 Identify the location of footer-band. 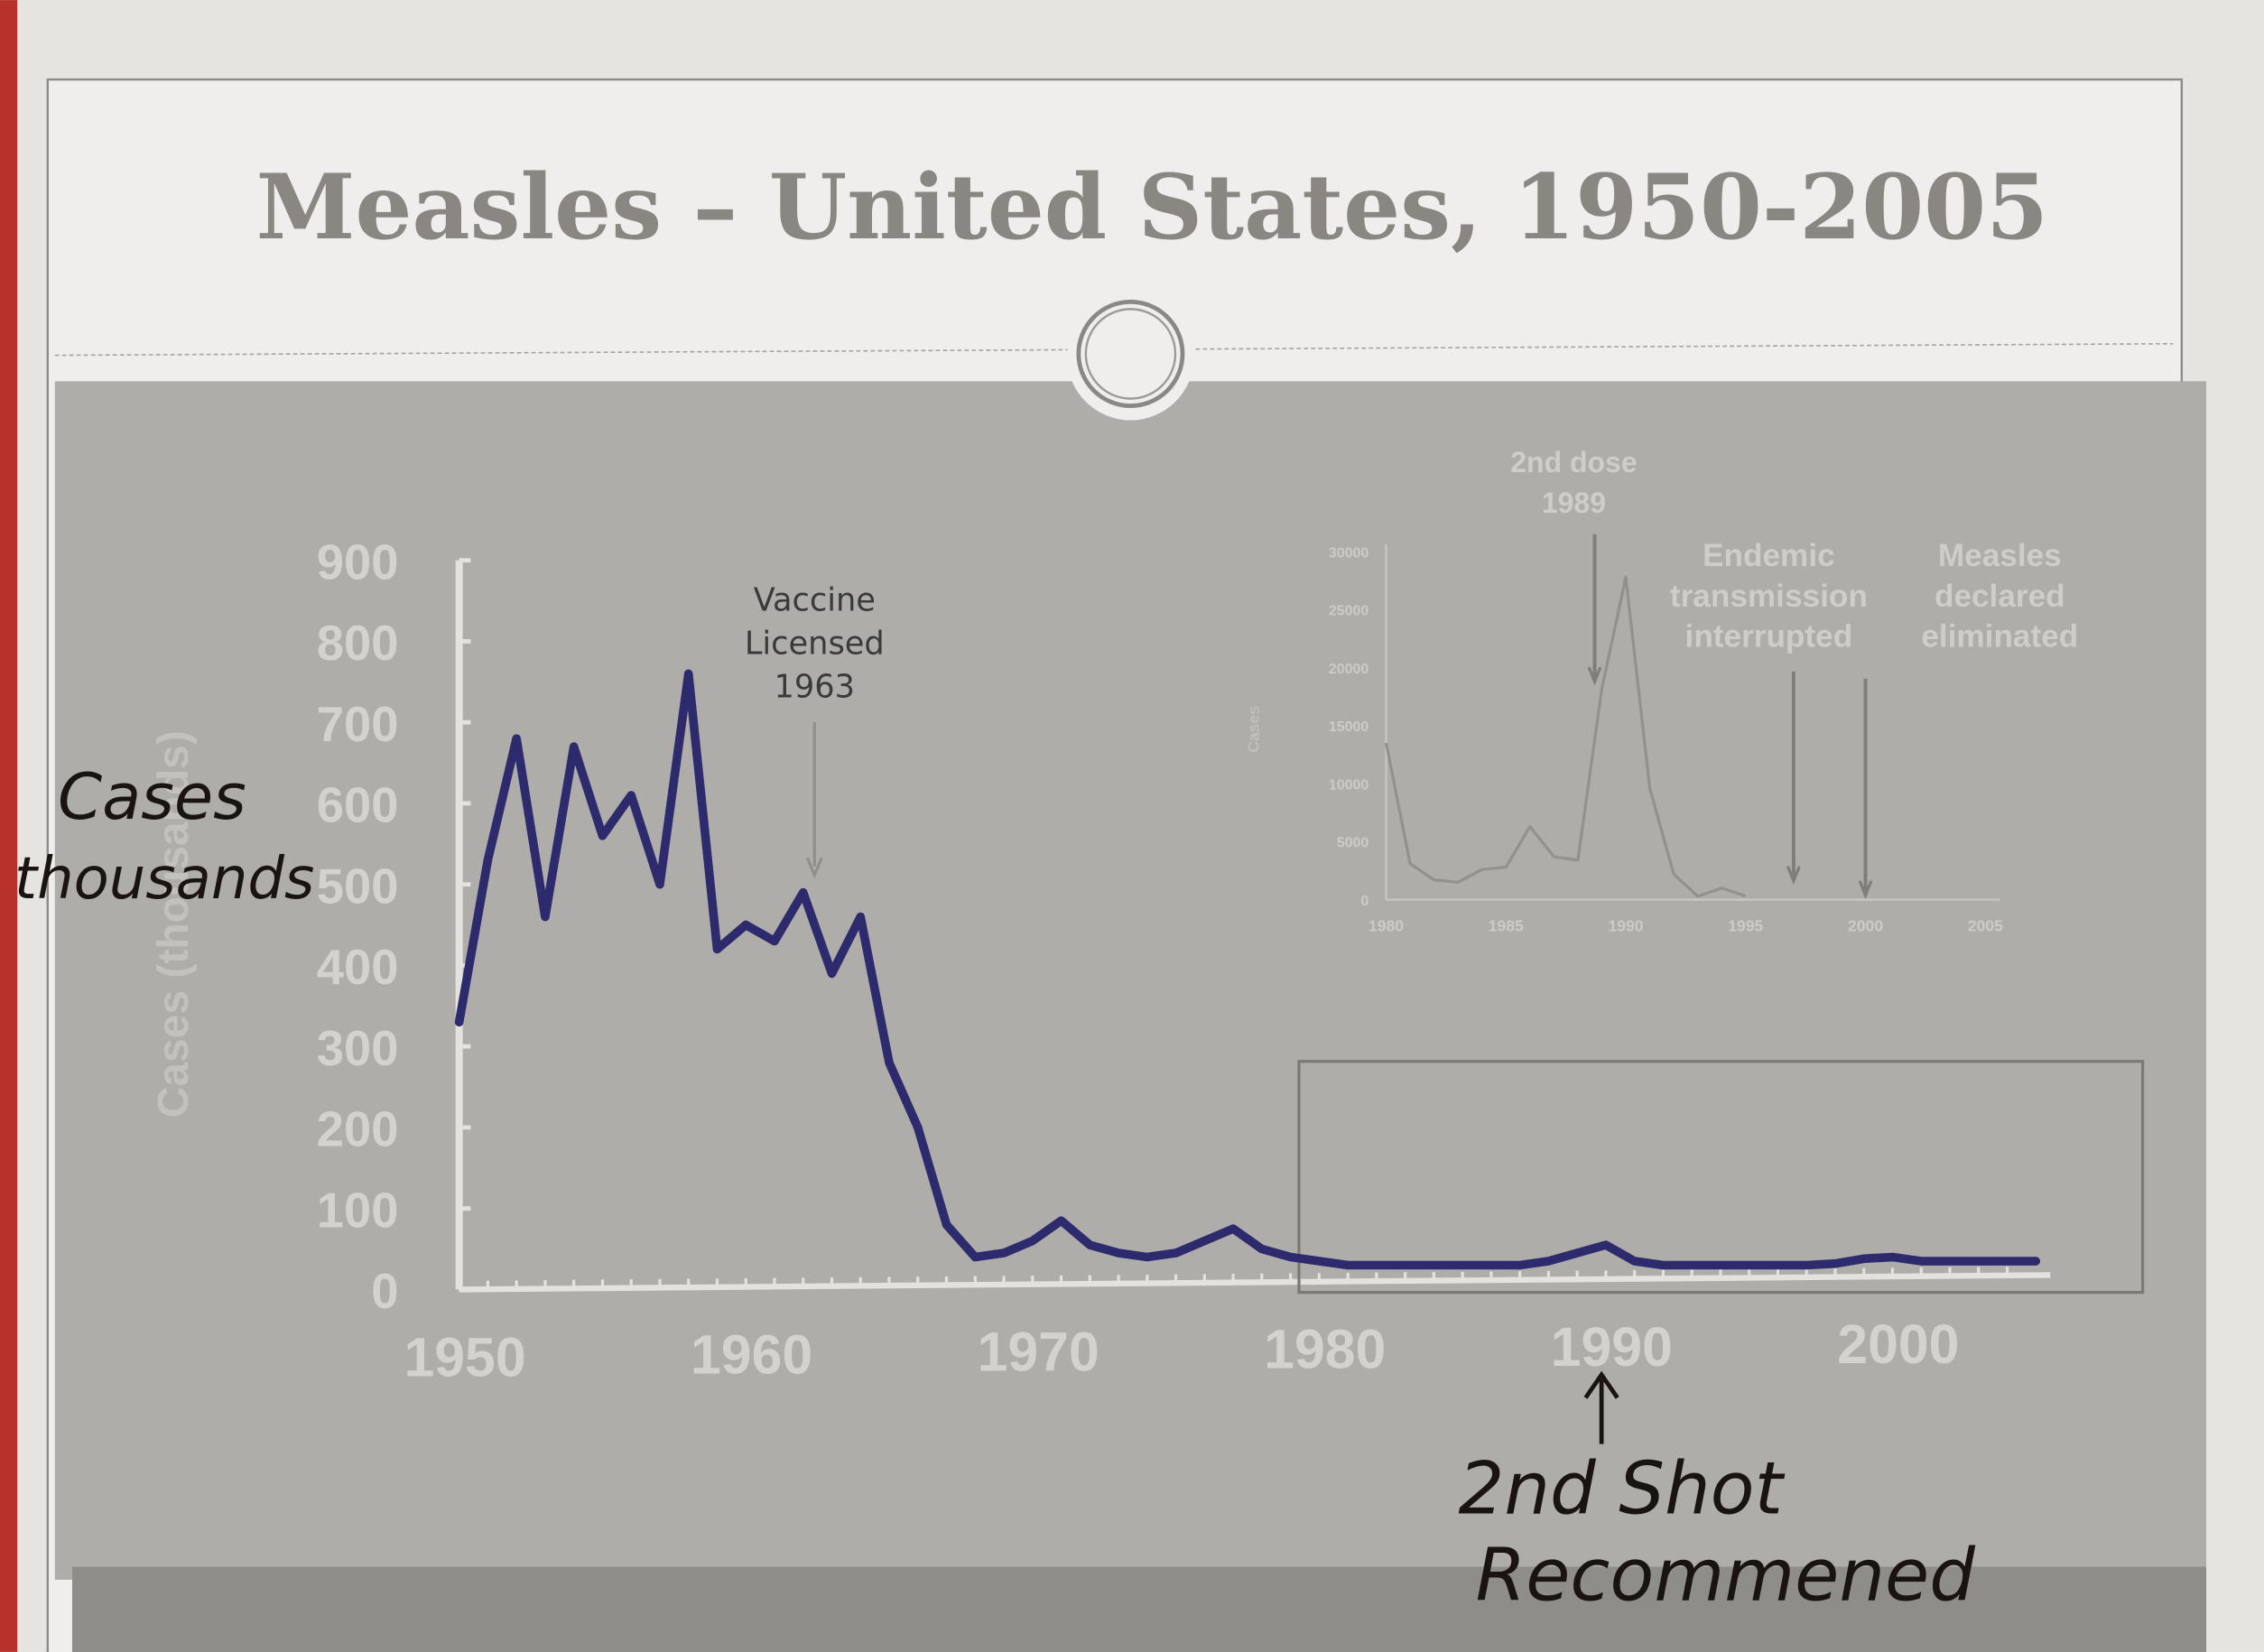
(1139, 1609).